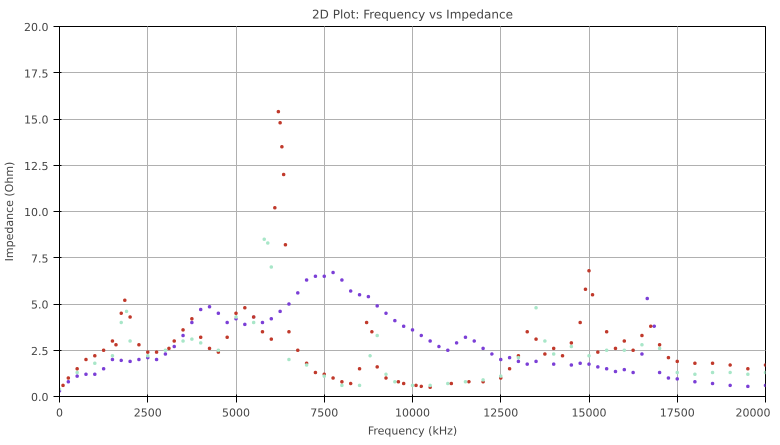 The height and width of the screenshot is (445, 780). I want to click on x-tick-label: 10000, so click(412, 413).